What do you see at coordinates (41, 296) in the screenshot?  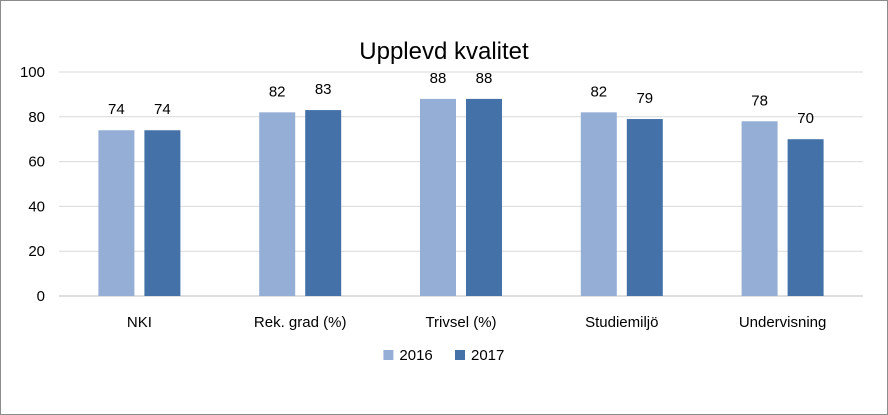 I see `y-tick-label: 0` at bounding box center [41, 296].